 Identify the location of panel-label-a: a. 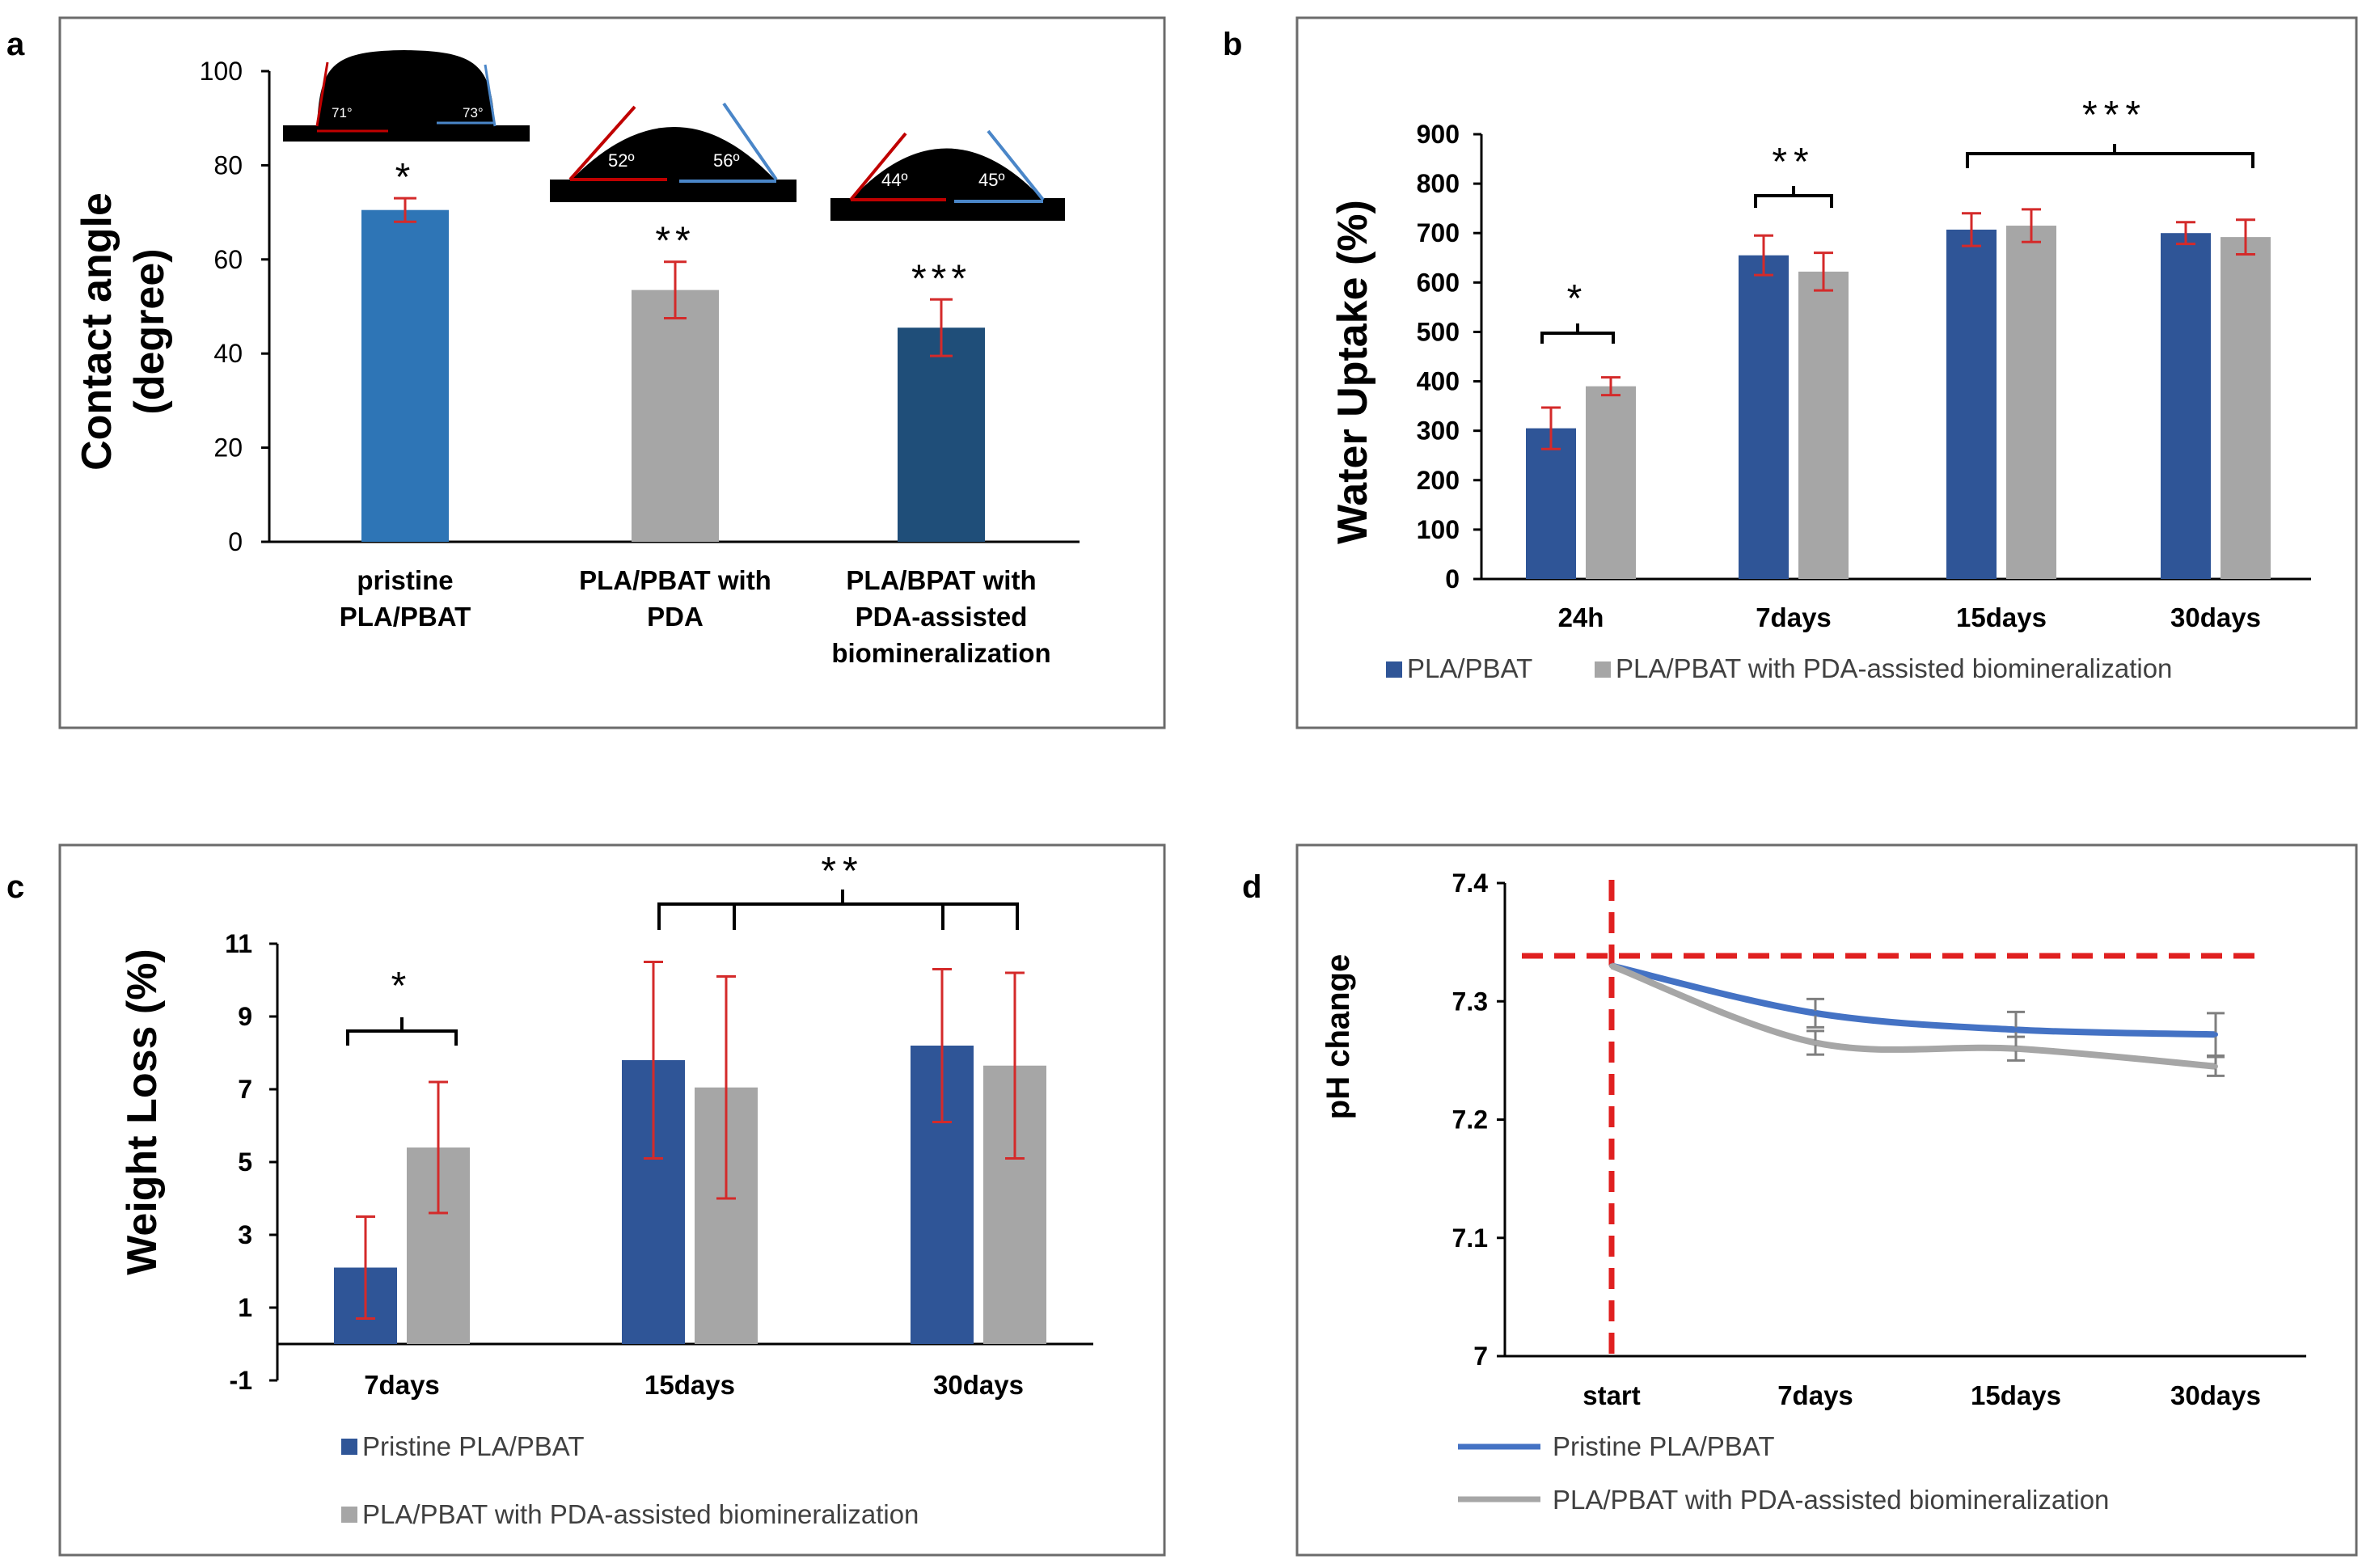
(15, 44).